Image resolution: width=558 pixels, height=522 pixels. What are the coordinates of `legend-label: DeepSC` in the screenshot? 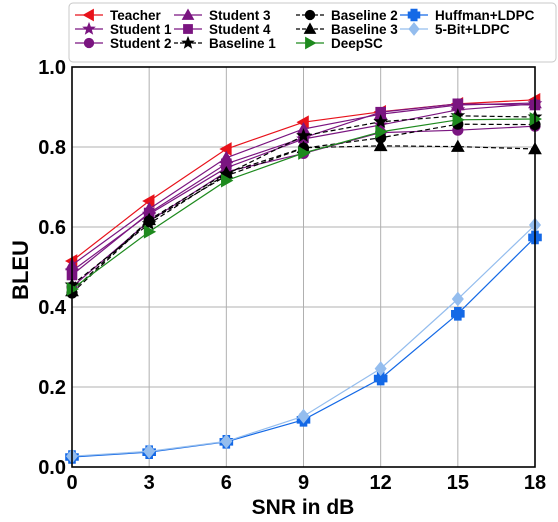 It's located at (357, 43).